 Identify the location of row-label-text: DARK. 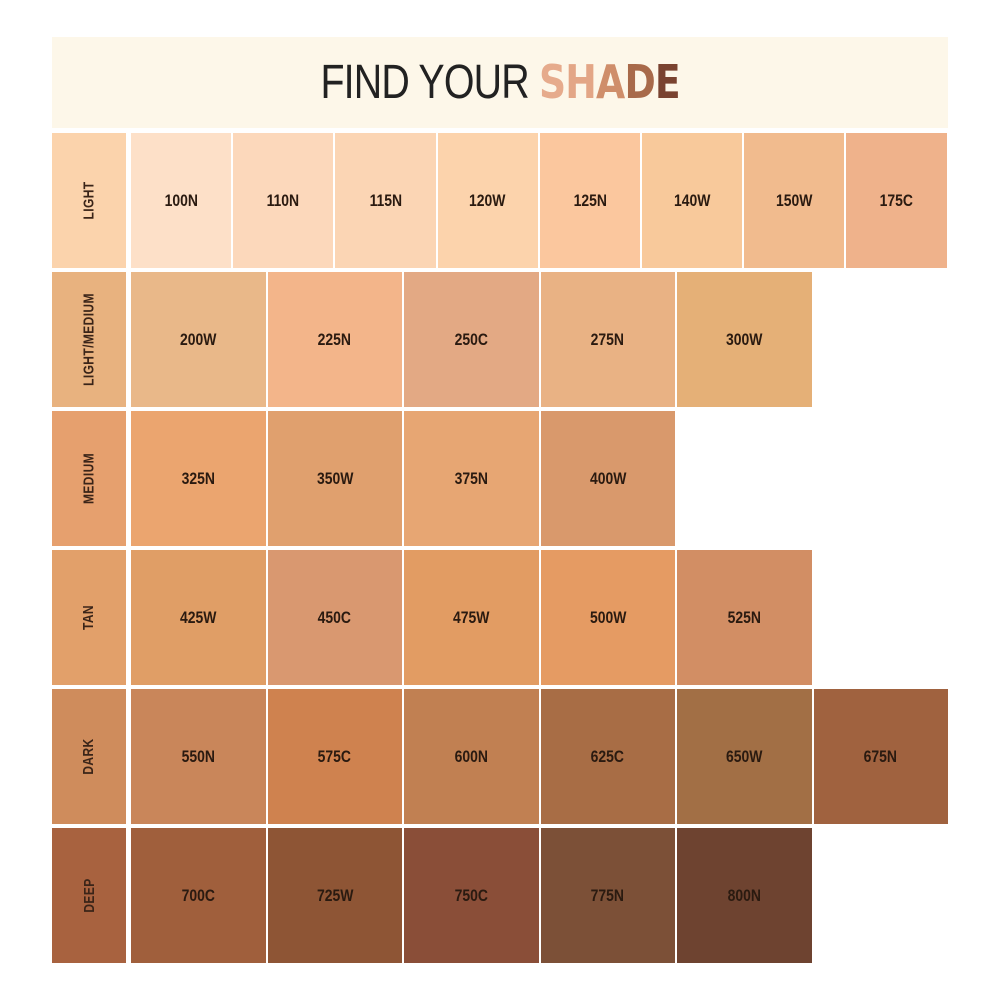
(89, 756).